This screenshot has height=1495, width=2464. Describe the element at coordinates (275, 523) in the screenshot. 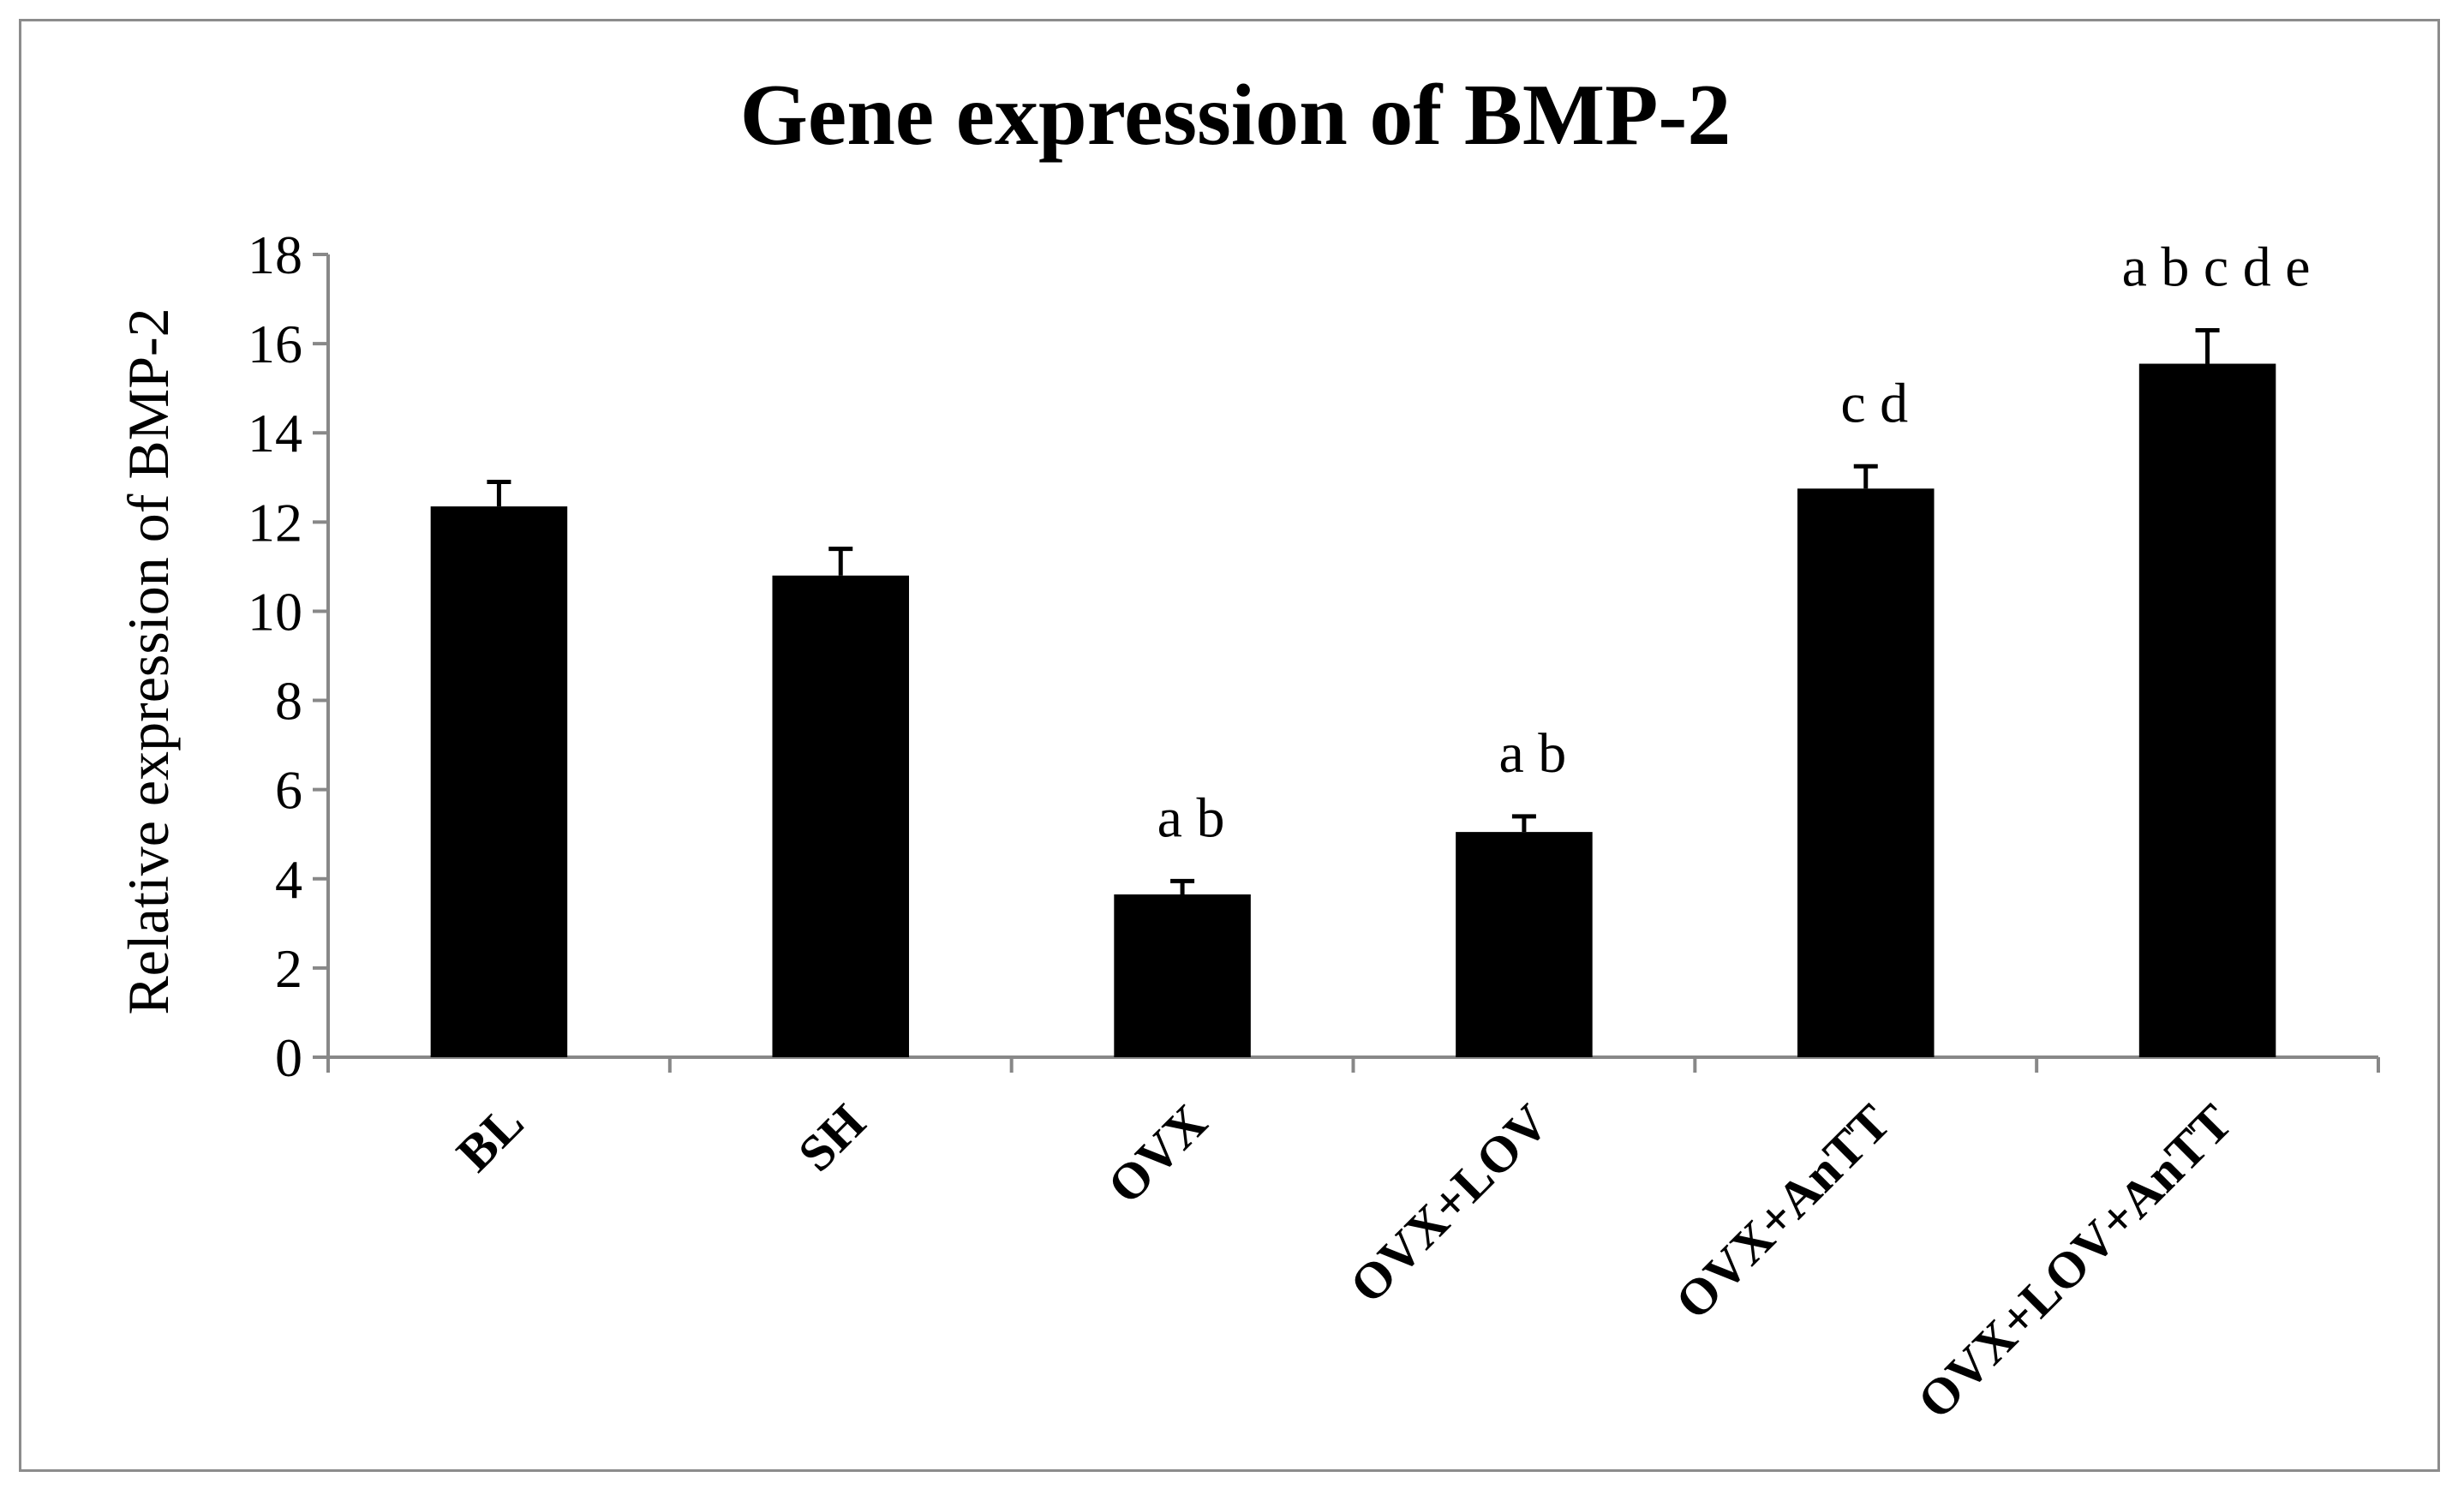

I see `y-tick-label-12: 12` at that location.